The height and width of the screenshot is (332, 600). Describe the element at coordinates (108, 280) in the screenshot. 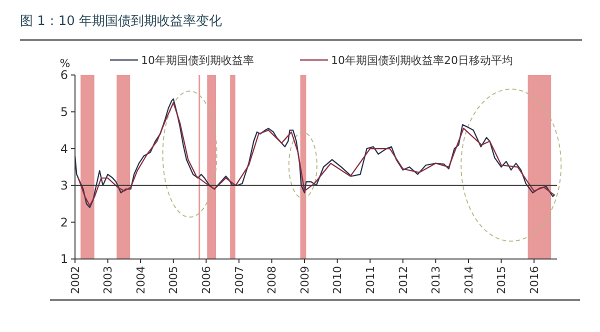

I see `x-tick-label: 2003` at that location.